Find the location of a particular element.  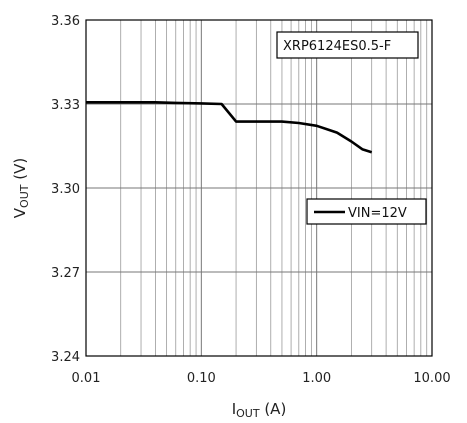

legend-label-vin-12v: VIN=12V is located at coordinates (377, 213).